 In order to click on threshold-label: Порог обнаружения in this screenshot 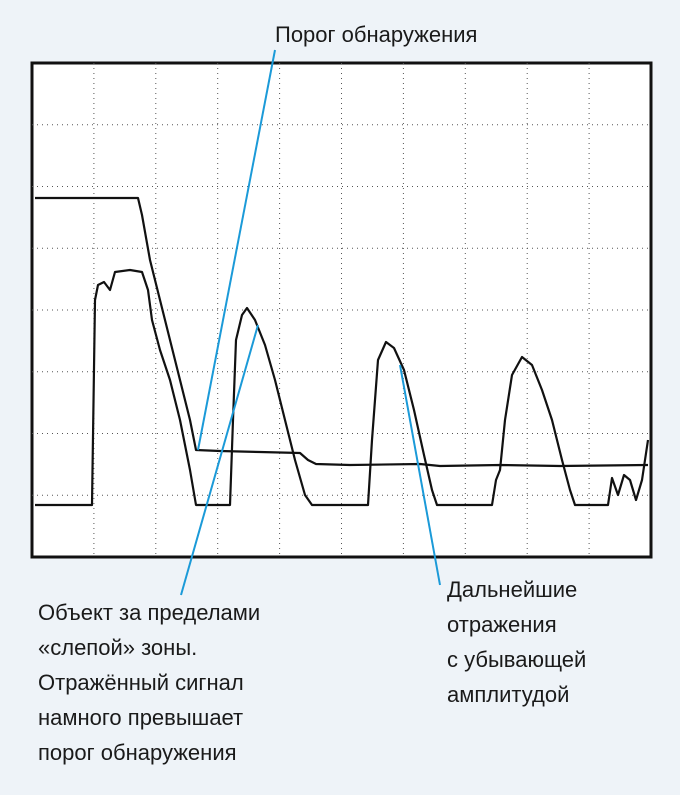, I will do `click(376, 34)`.